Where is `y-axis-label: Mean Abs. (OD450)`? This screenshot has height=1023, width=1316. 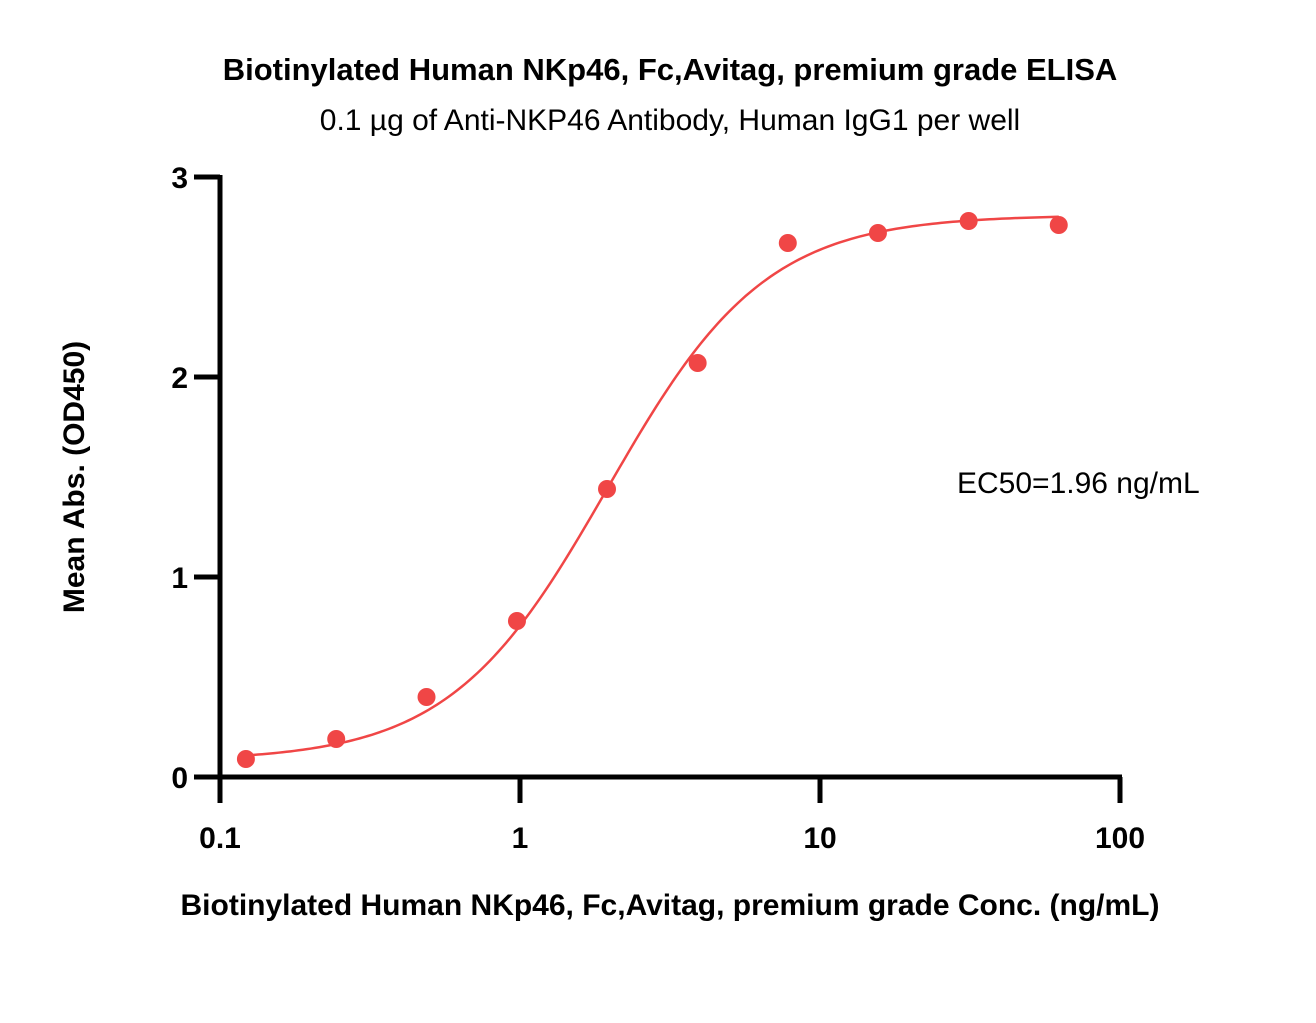
y-axis-label: Mean Abs. (OD450) is located at coordinates (74, 477).